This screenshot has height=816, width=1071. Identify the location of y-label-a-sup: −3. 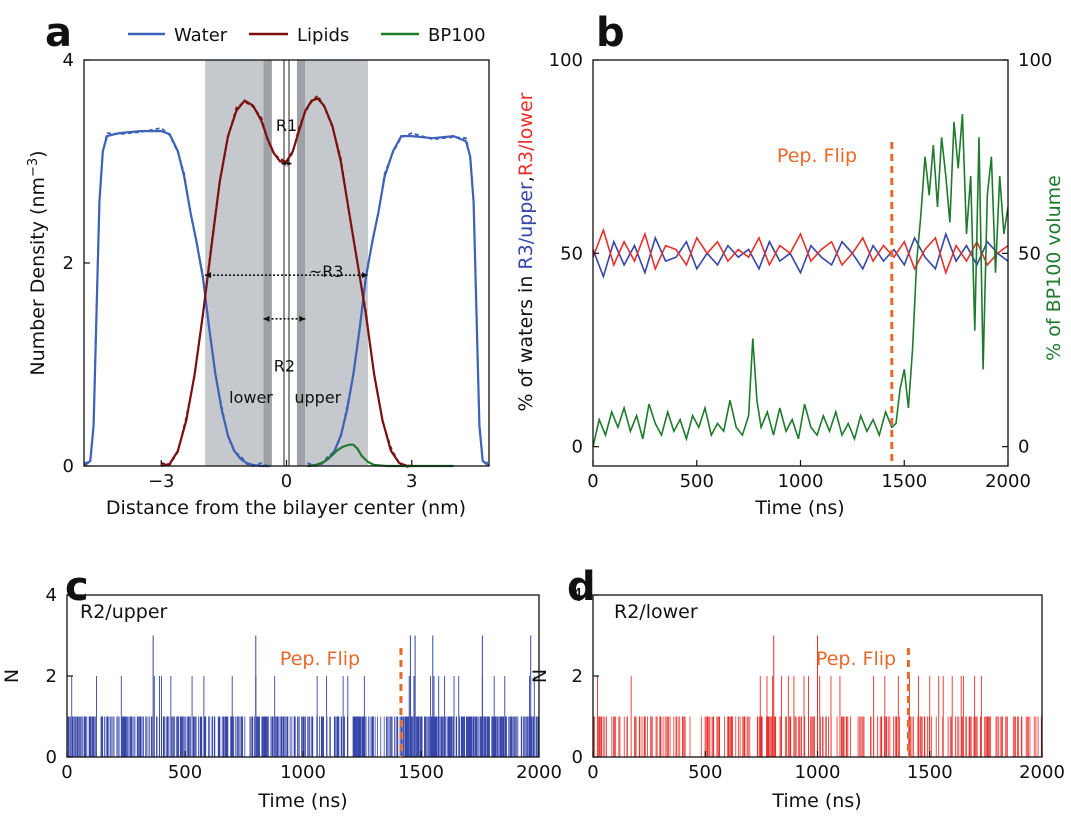
(33, 167).